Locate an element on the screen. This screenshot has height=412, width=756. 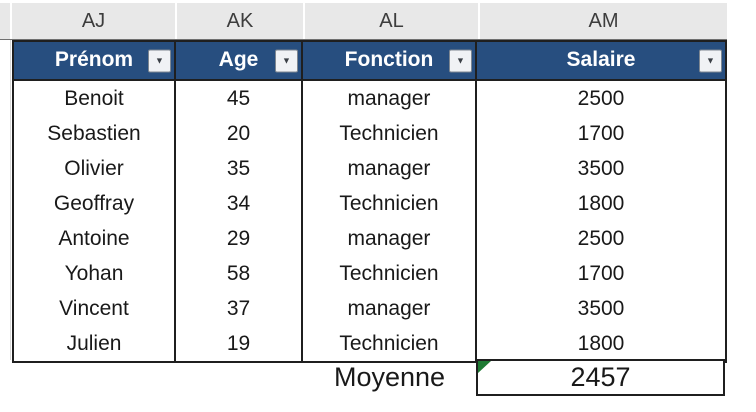
cell-age: 29 is located at coordinates (239, 238).